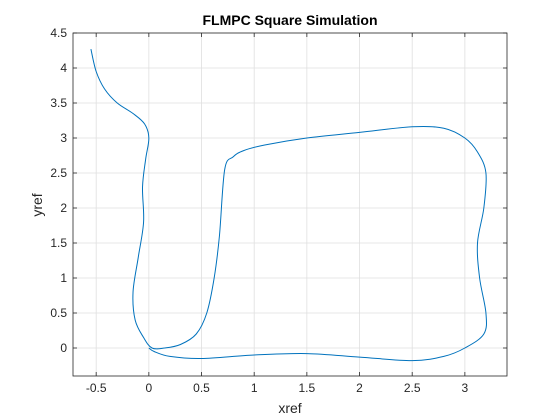 This screenshot has width=560, height=420. I want to click on y-tick-label: 2, so click(63, 208).